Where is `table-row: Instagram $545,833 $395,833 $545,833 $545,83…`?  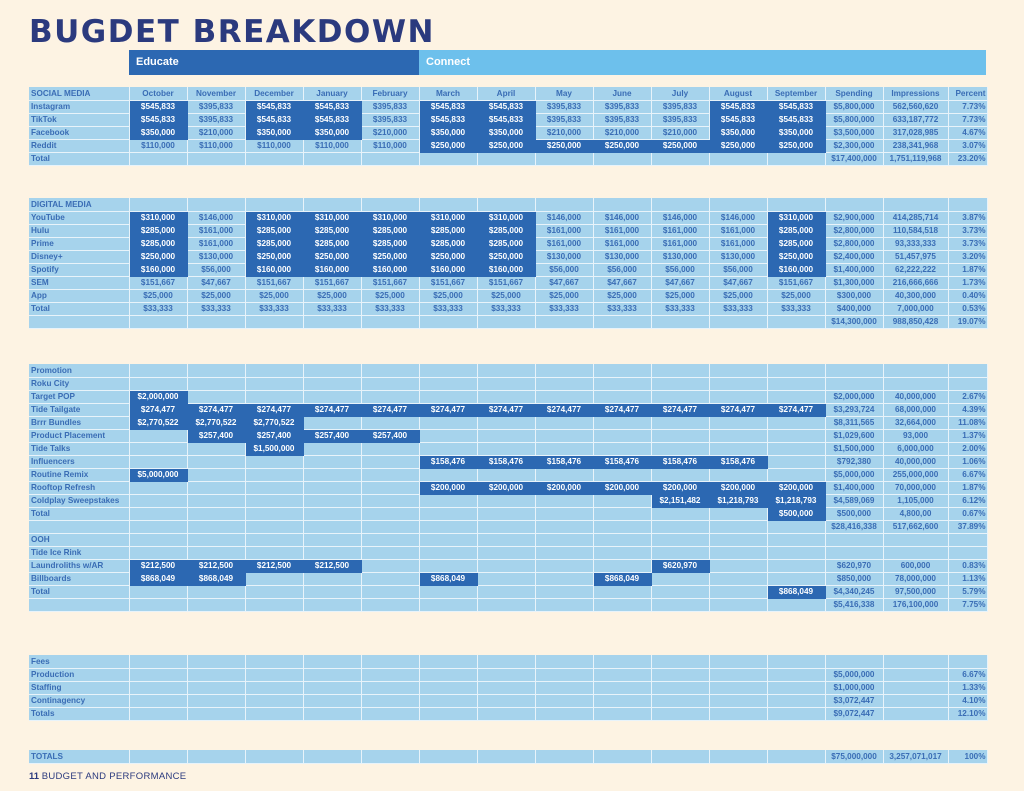
table-row: Instagram $545,833 $395,833 $545,833 $545,83… is located at coordinates (508, 107).